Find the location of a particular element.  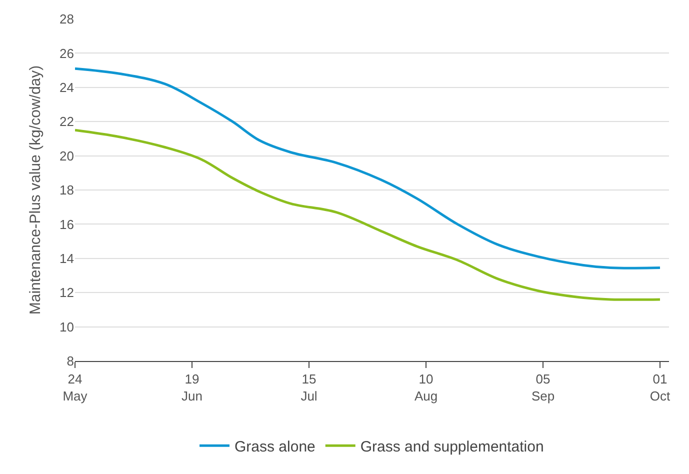

y-tick-label: 16 is located at coordinates (67, 224).